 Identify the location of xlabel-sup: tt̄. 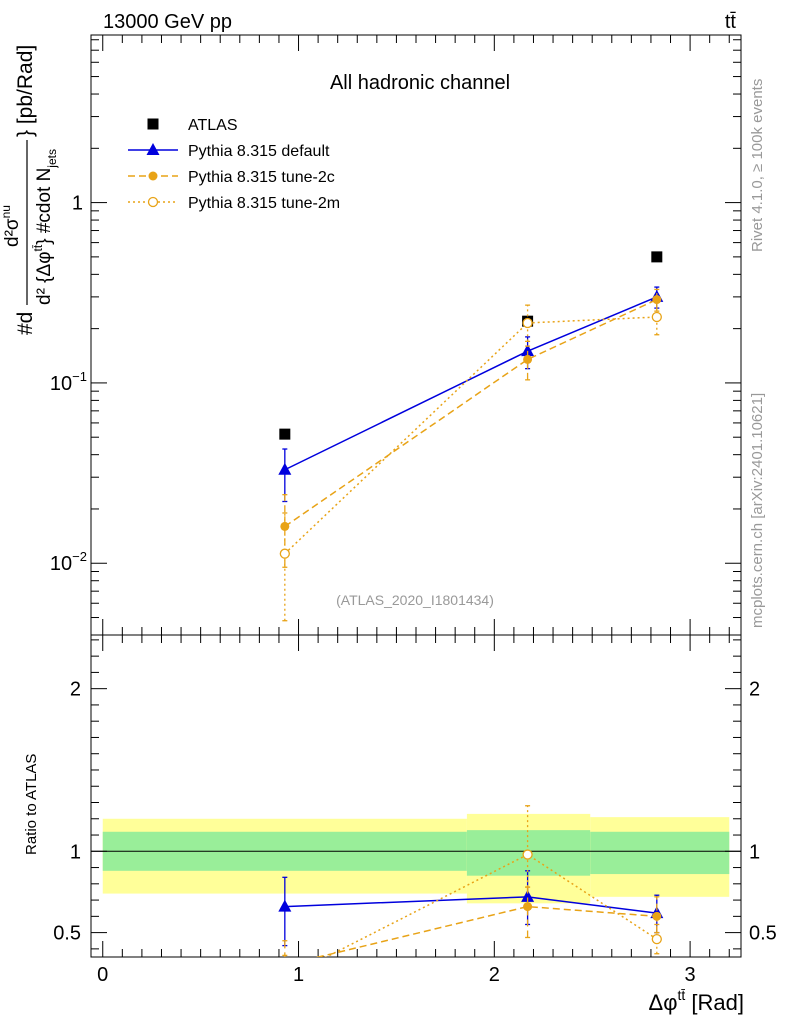
(682, 995).